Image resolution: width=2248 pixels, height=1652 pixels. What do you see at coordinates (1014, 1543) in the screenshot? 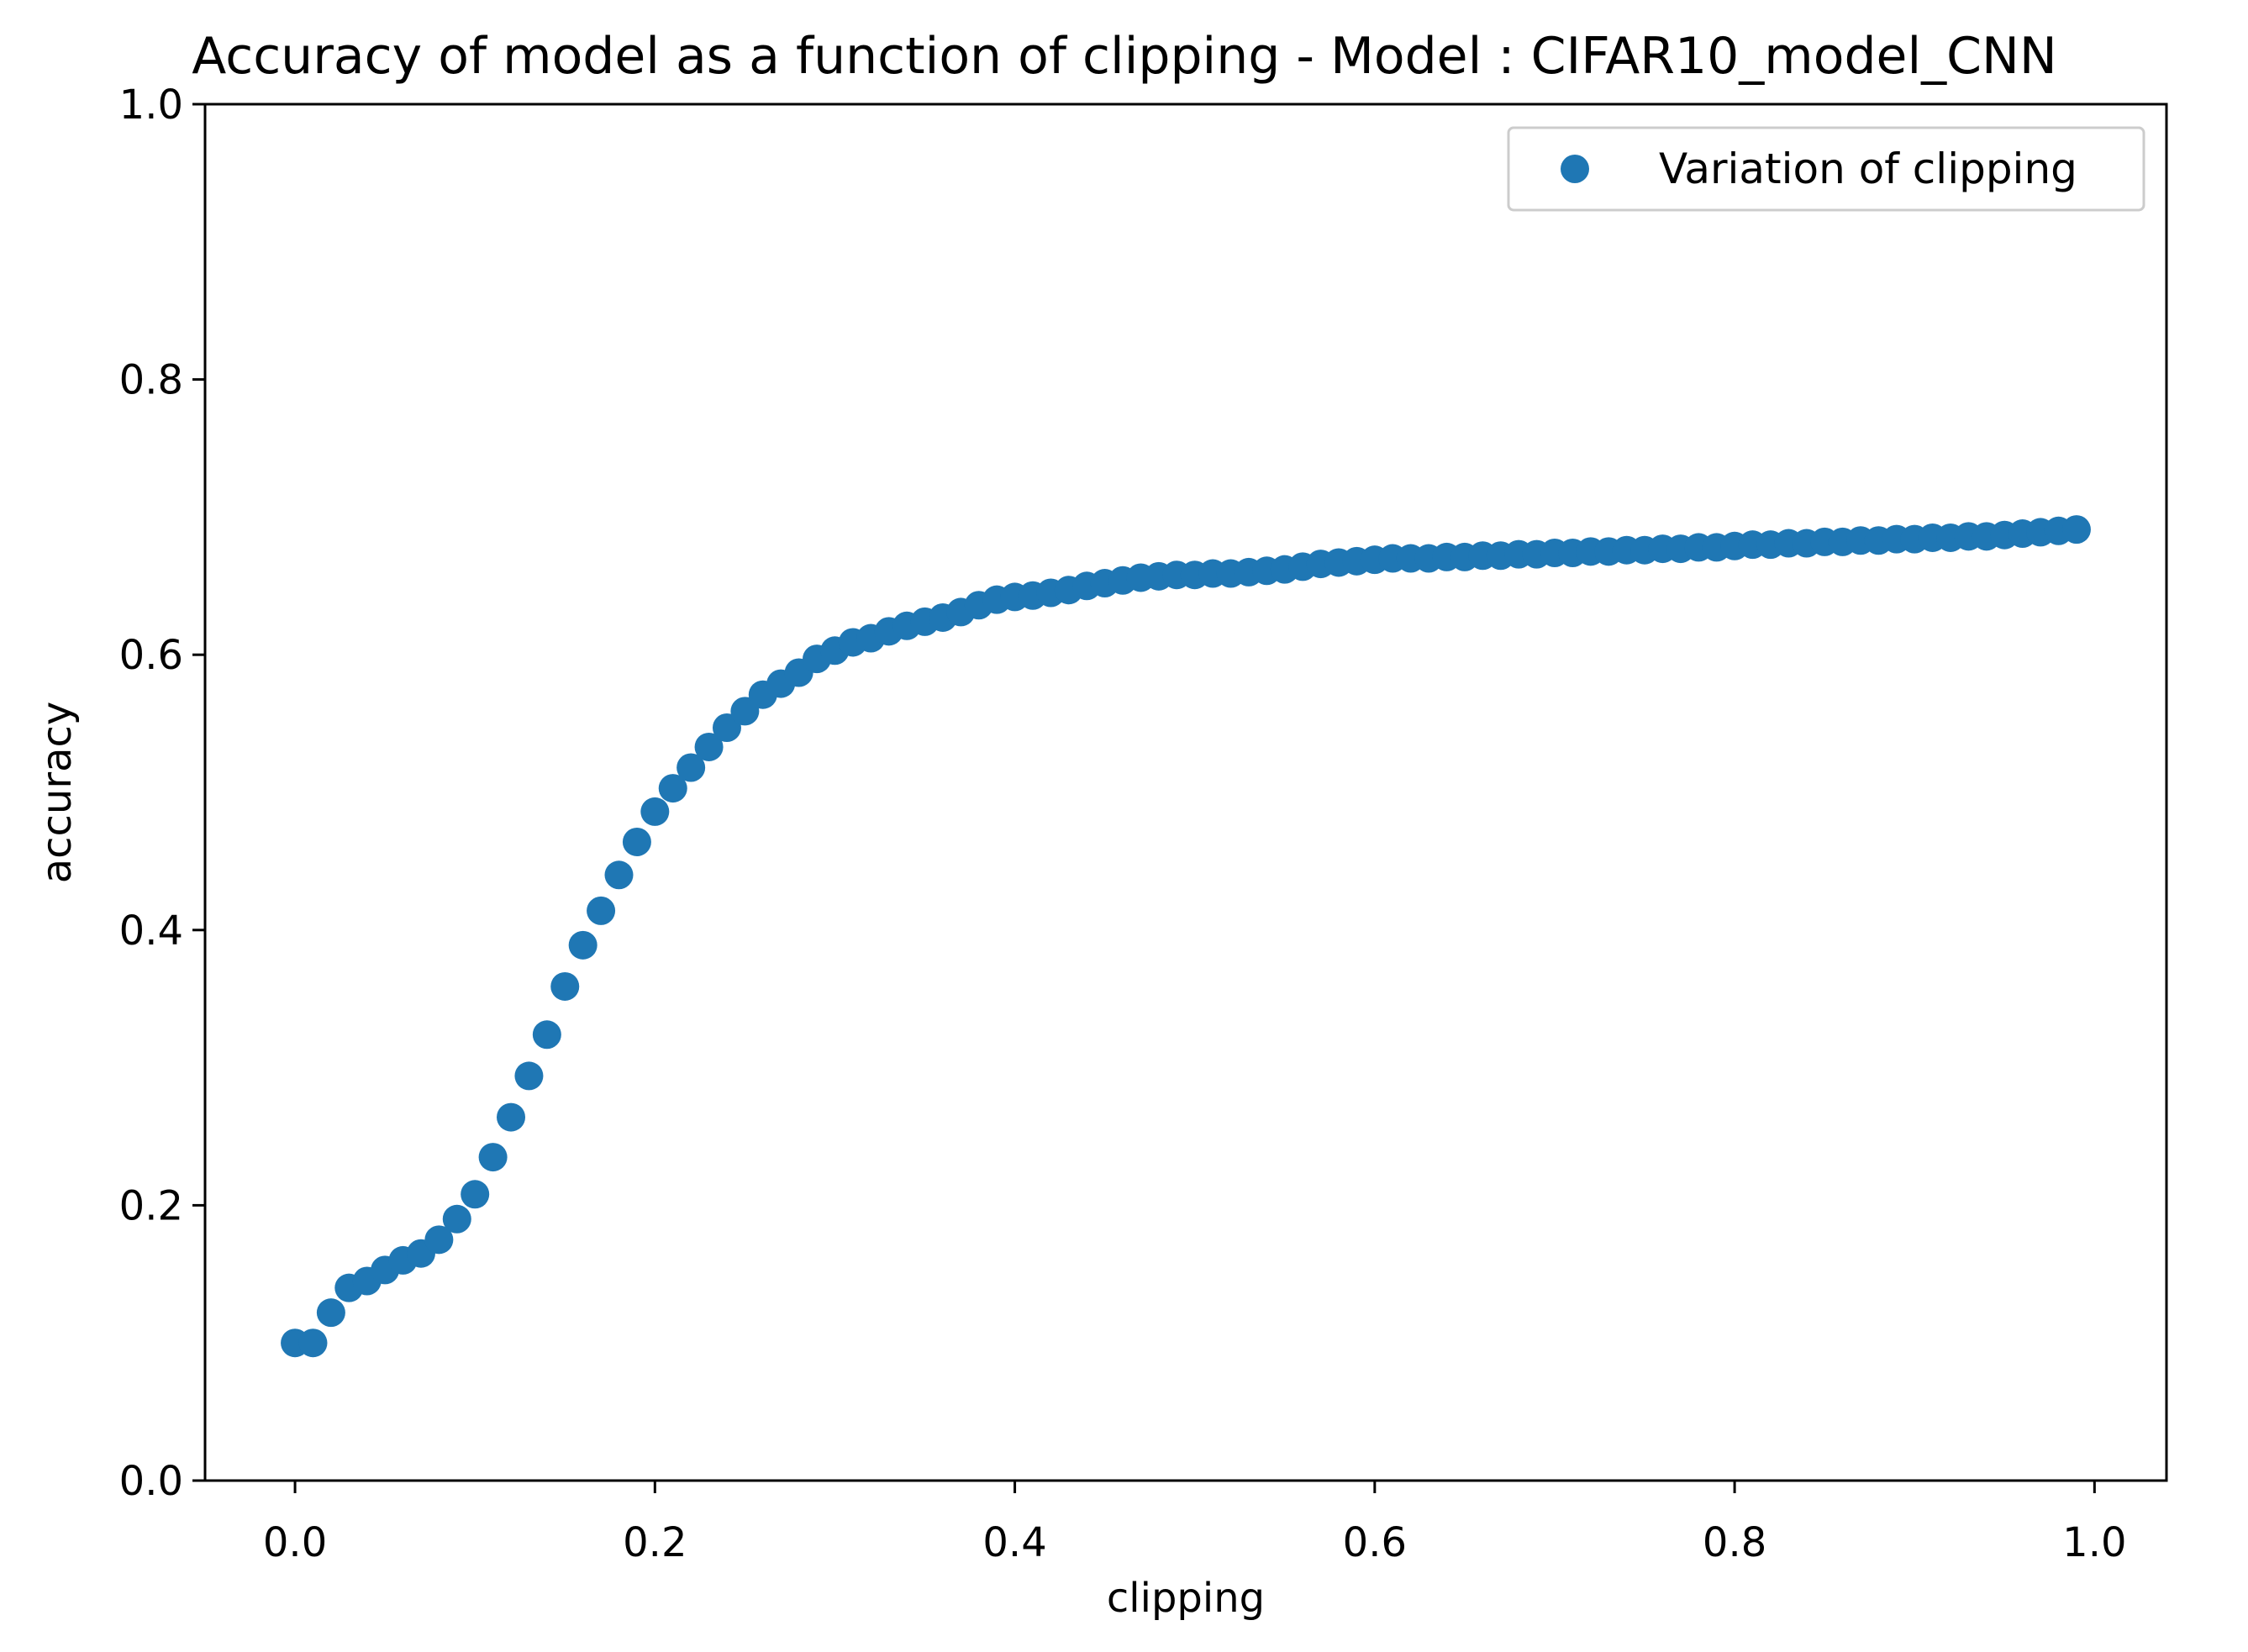
I see `x-tick-label: 0.4` at bounding box center [1014, 1543].